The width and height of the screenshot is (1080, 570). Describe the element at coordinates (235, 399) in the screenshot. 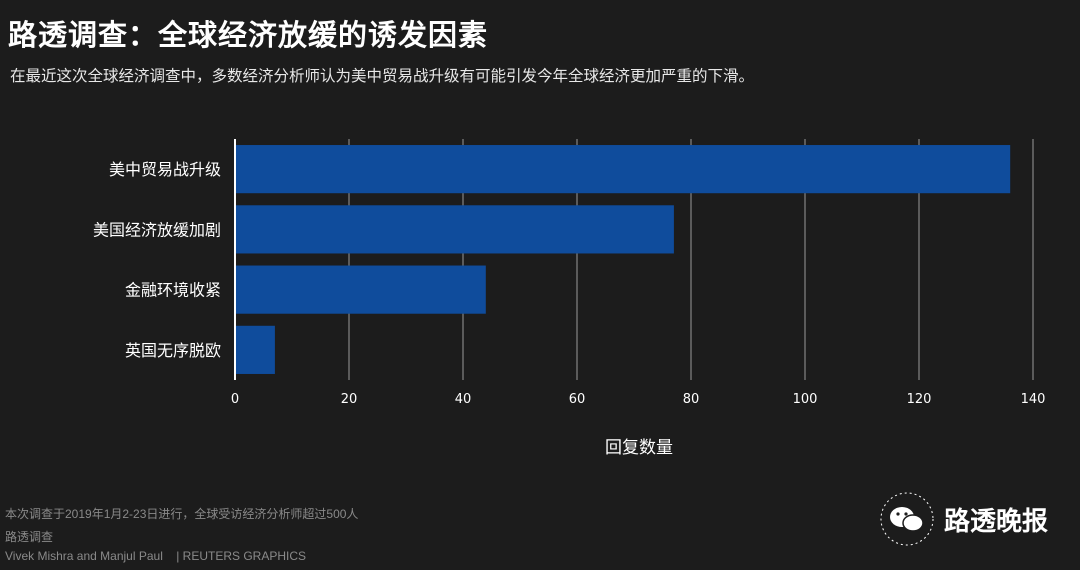

I see `x-tick-label: 0` at that location.